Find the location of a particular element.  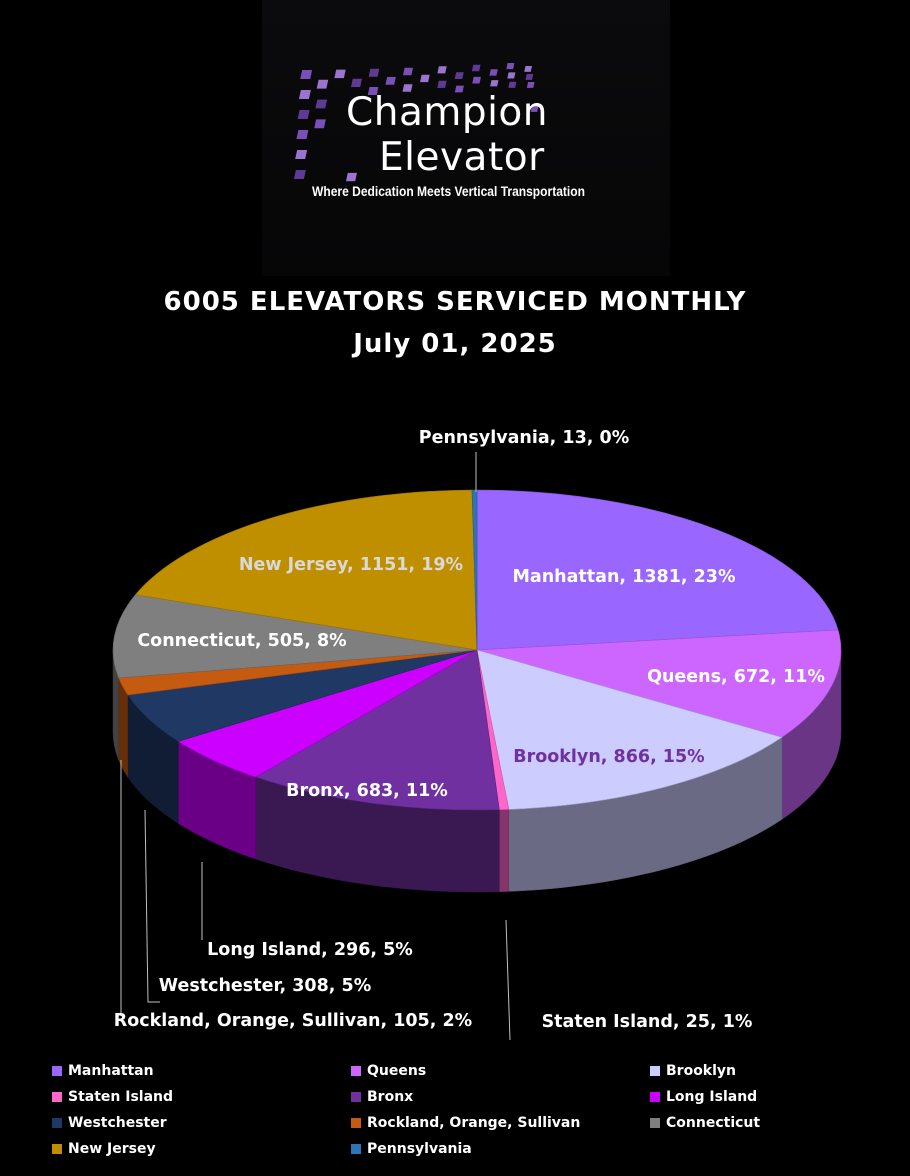

legend-label: Long Island is located at coordinates (712, 1097).